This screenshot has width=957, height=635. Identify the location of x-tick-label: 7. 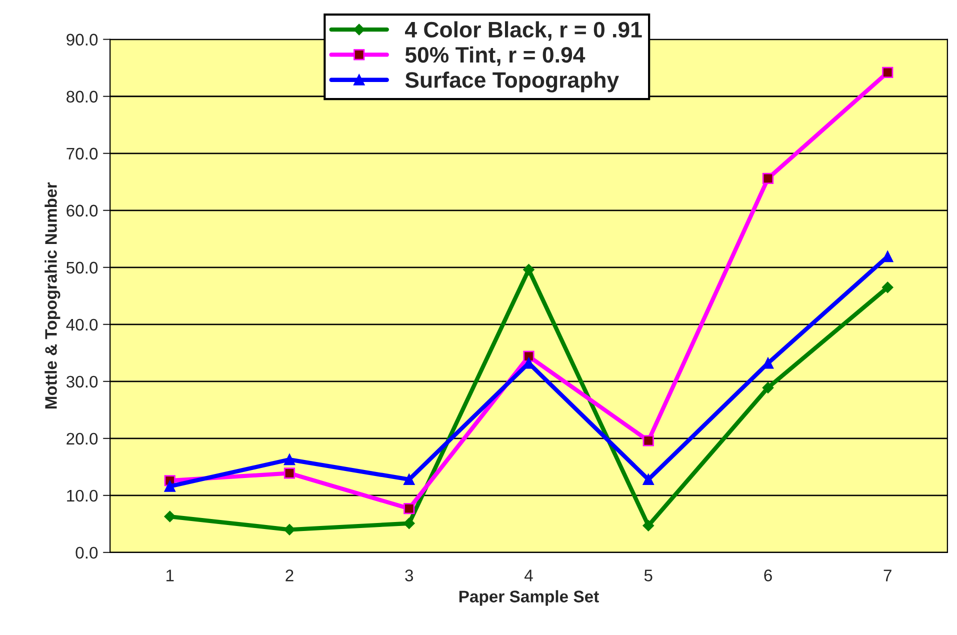
(888, 576).